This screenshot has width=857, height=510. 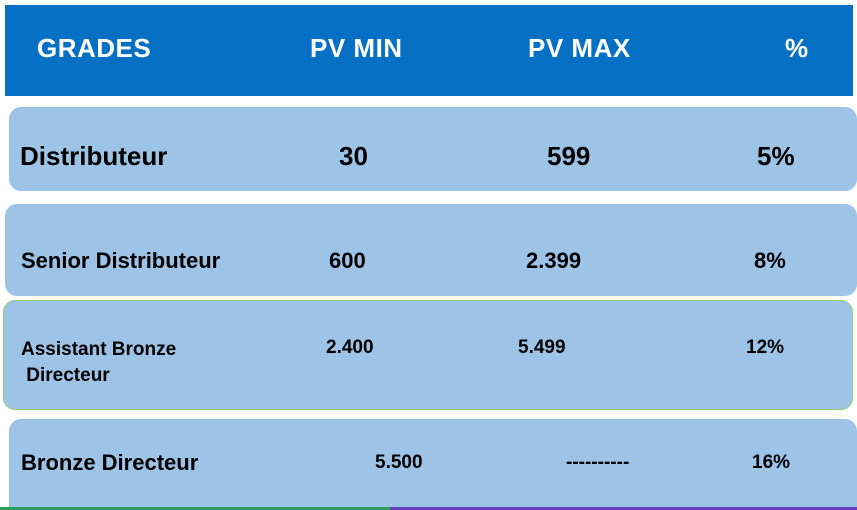 What do you see at coordinates (771, 462) in the screenshot?
I see `row-percent: 16%` at bounding box center [771, 462].